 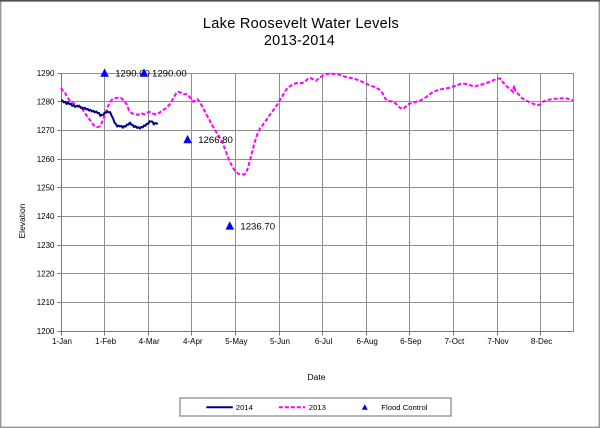 What do you see at coordinates (46, 331) in the screenshot?
I see `svg-text: 1200` at bounding box center [46, 331].